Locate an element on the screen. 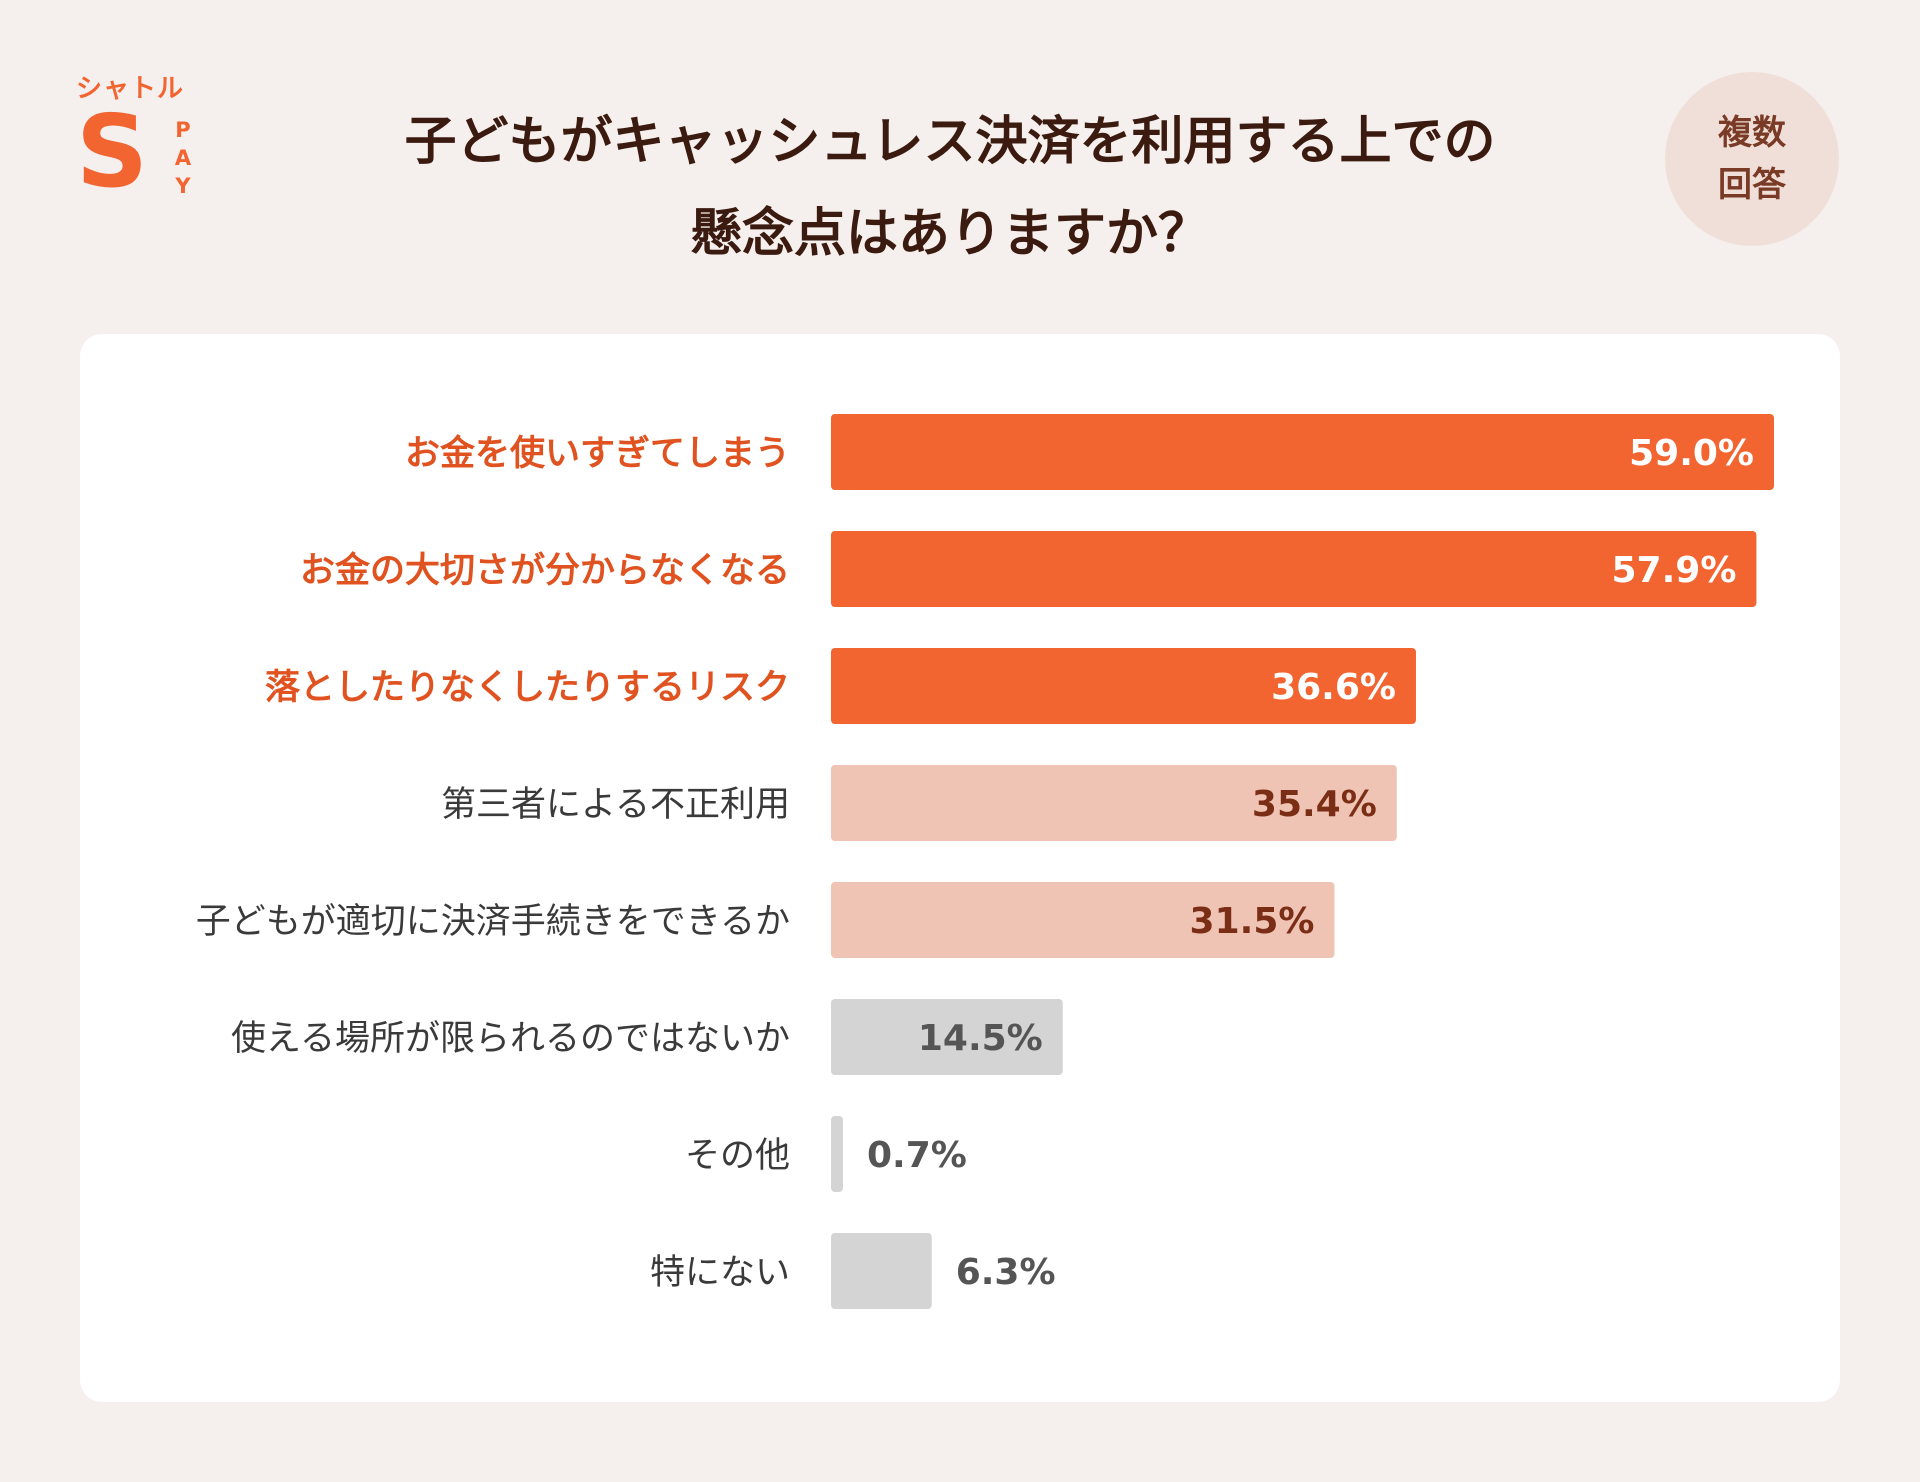 Image resolution: width=1920 pixels, height=1482 pixels. value-label: 57.9% is located at coordinates (1674, 570).